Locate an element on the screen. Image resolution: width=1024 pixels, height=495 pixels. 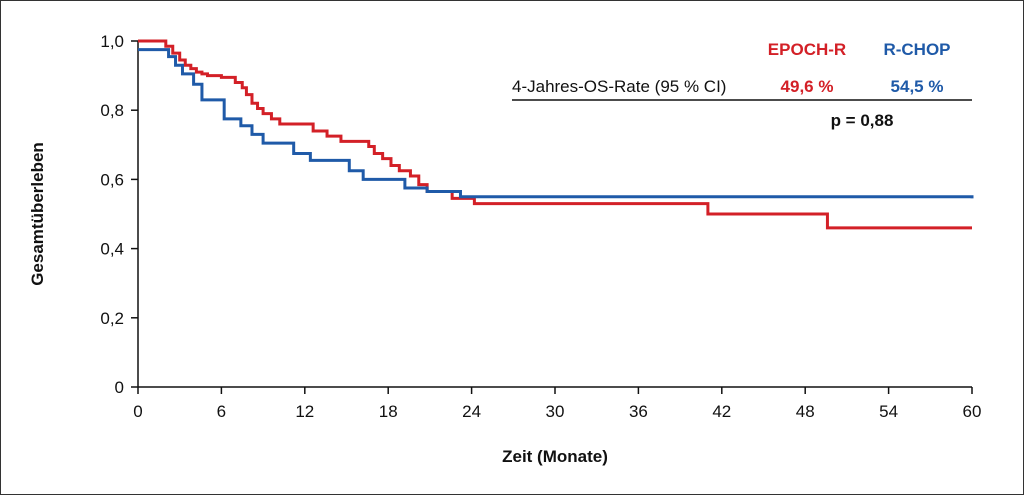
legend-header-epoch-r: EPOCH-R is located at coordinates (807, 49).